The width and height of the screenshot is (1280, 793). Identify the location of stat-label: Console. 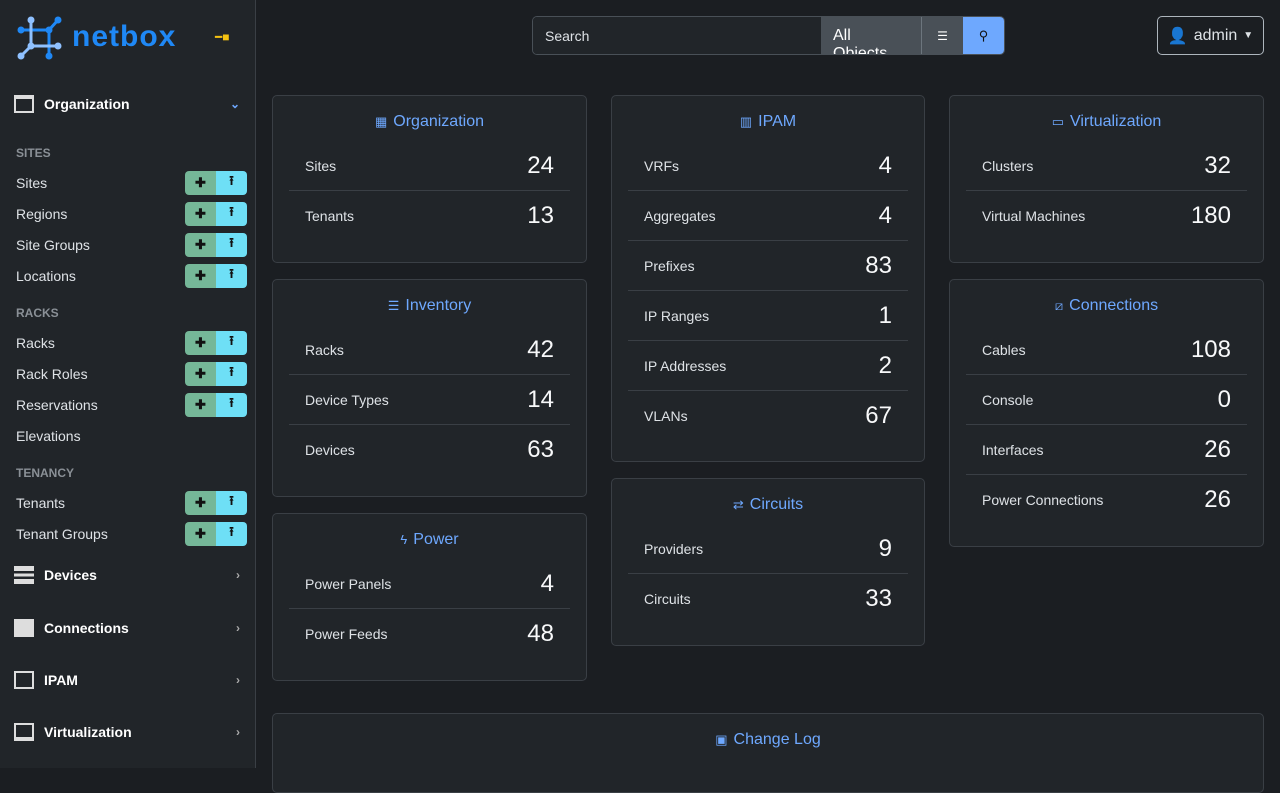
(1008, 399).